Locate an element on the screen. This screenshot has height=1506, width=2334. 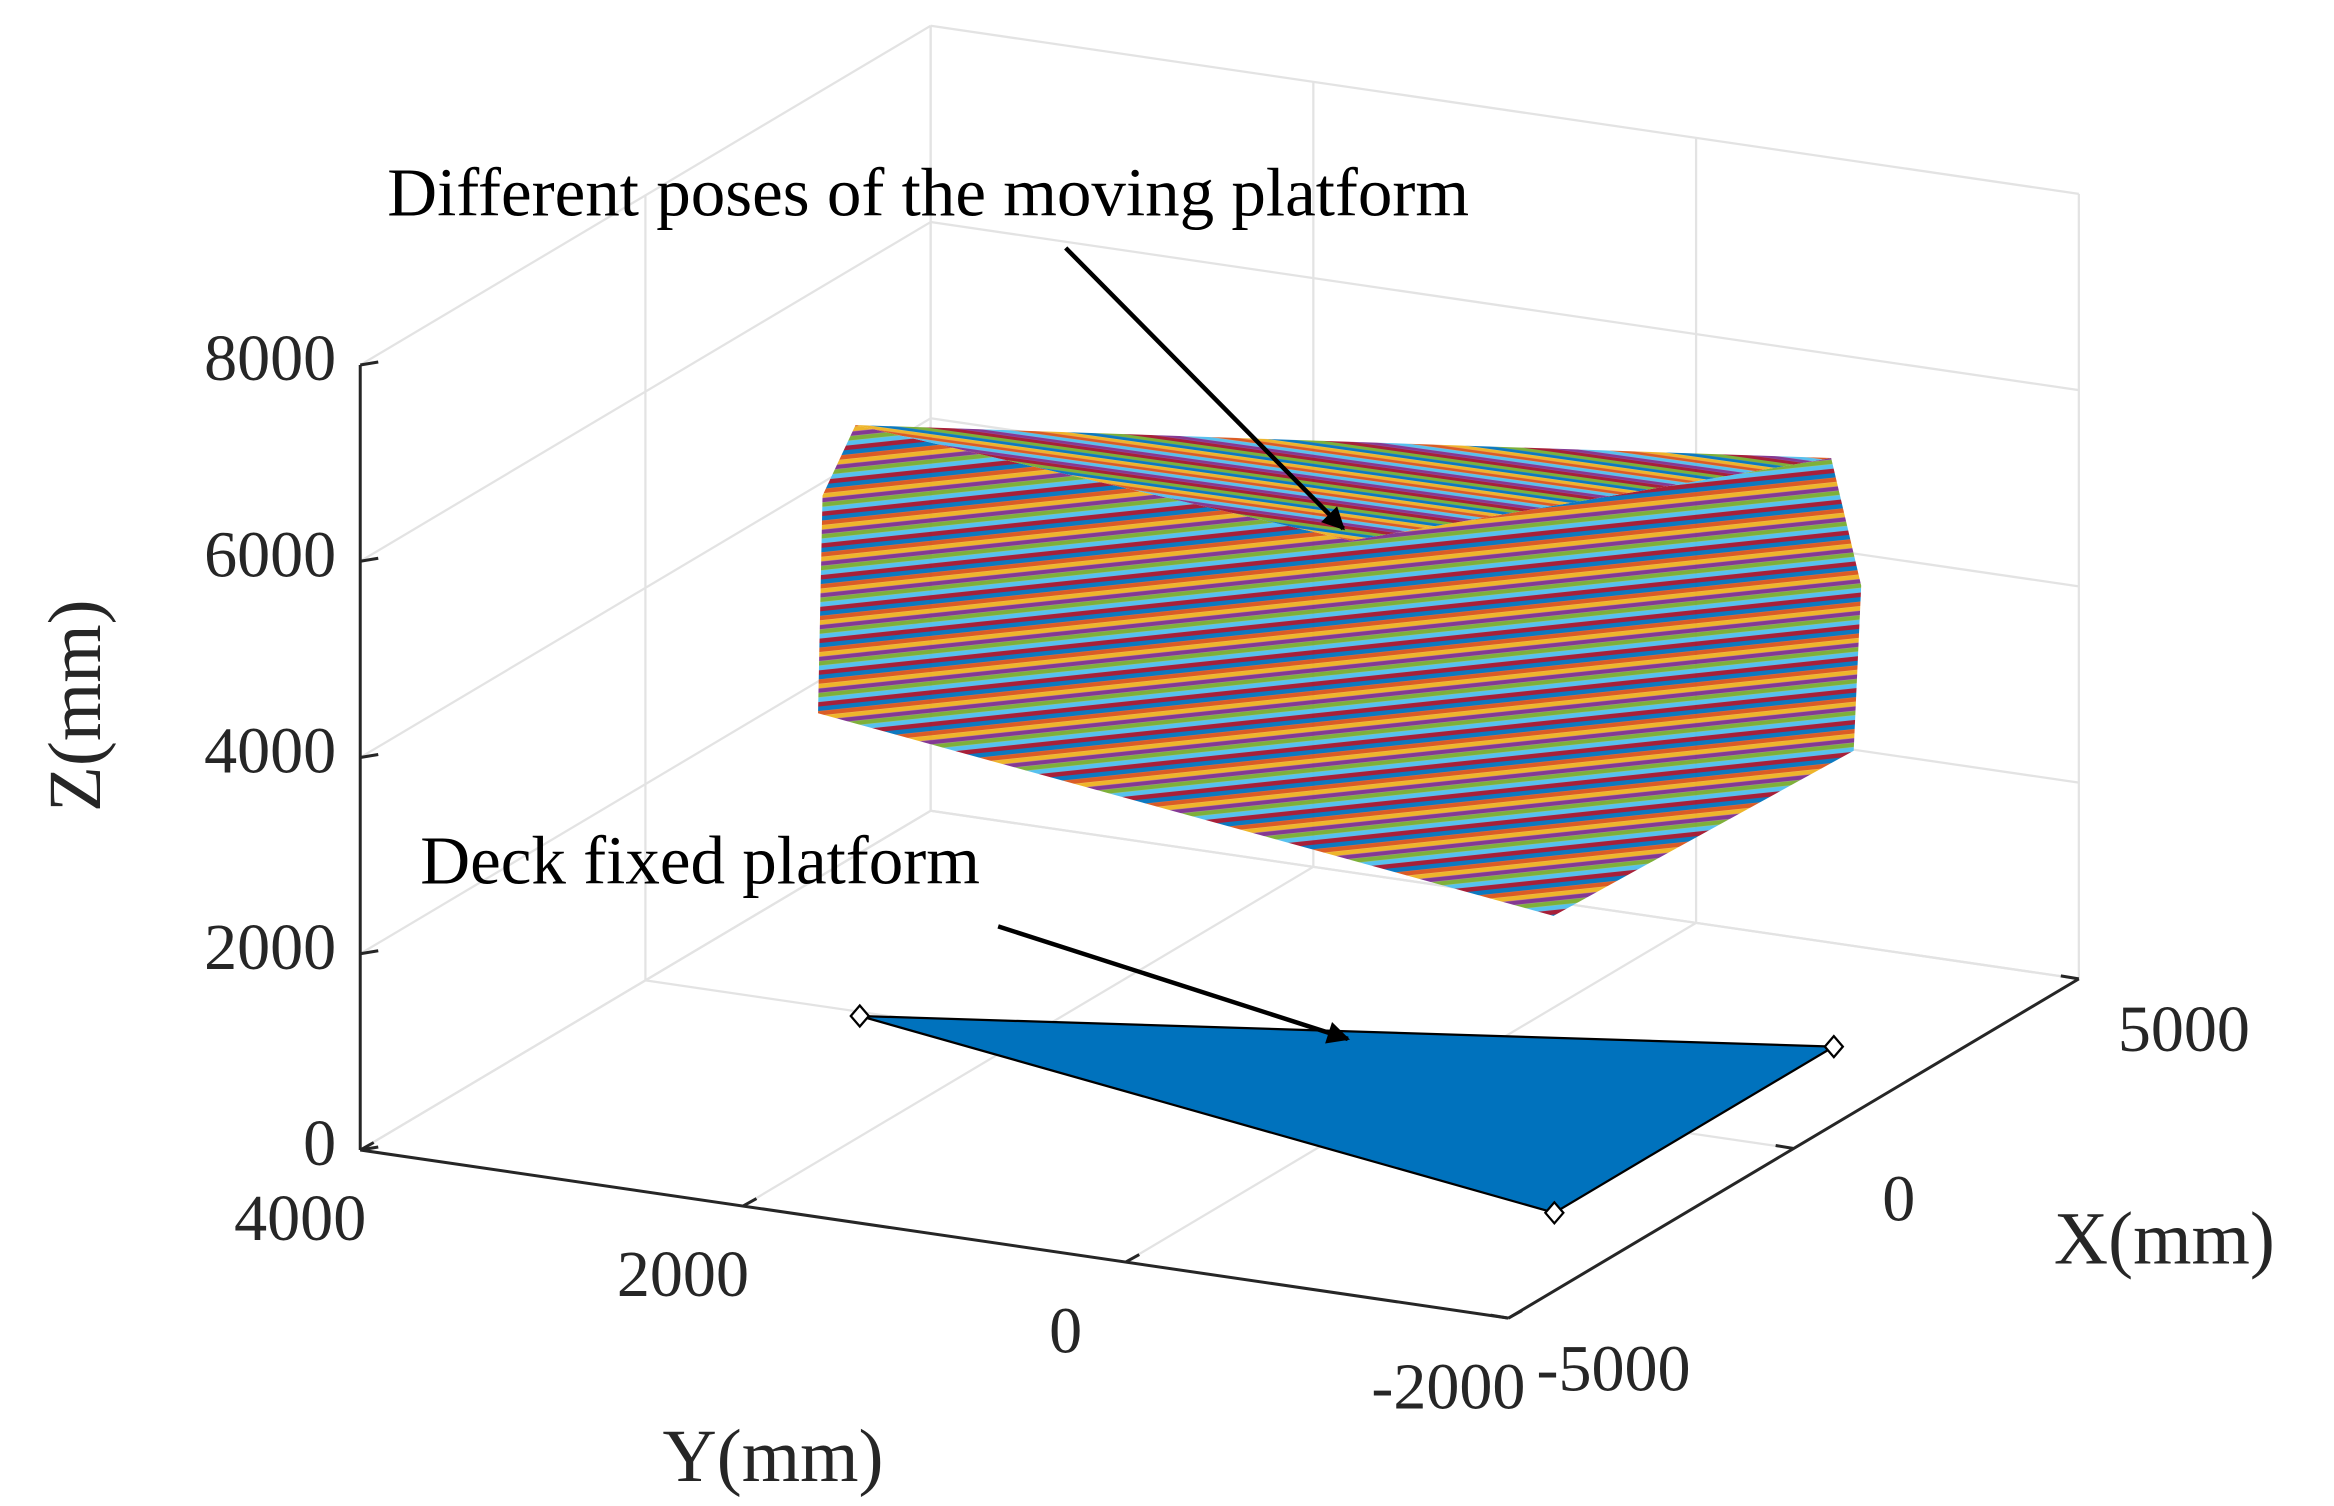
deck-platform is located at coordinates (1348, 1114).